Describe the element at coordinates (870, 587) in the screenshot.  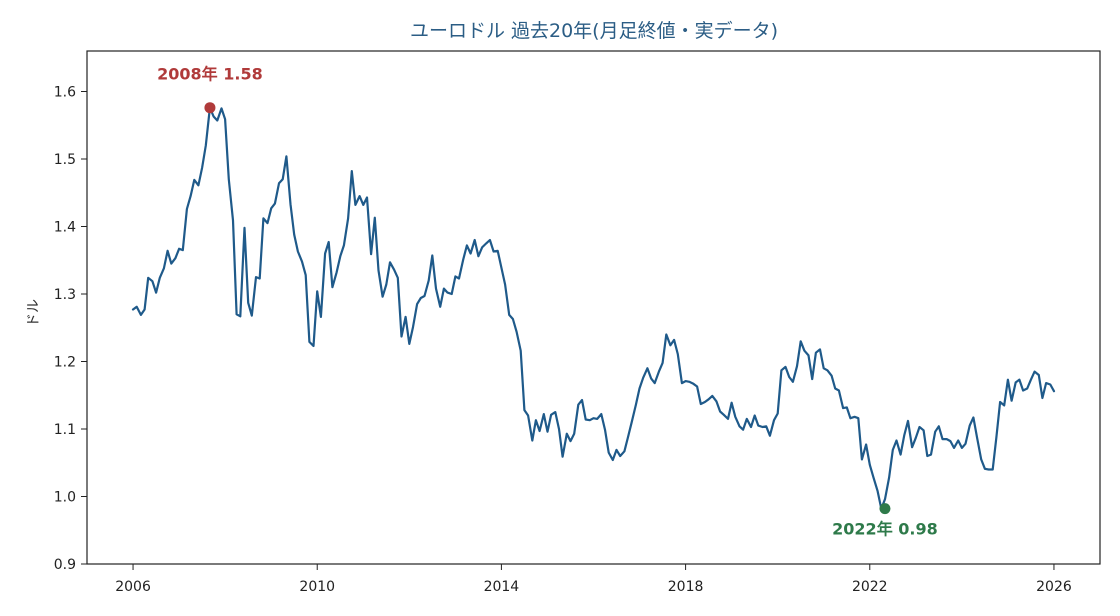
I see `x-tick-label: 2022` at that location.